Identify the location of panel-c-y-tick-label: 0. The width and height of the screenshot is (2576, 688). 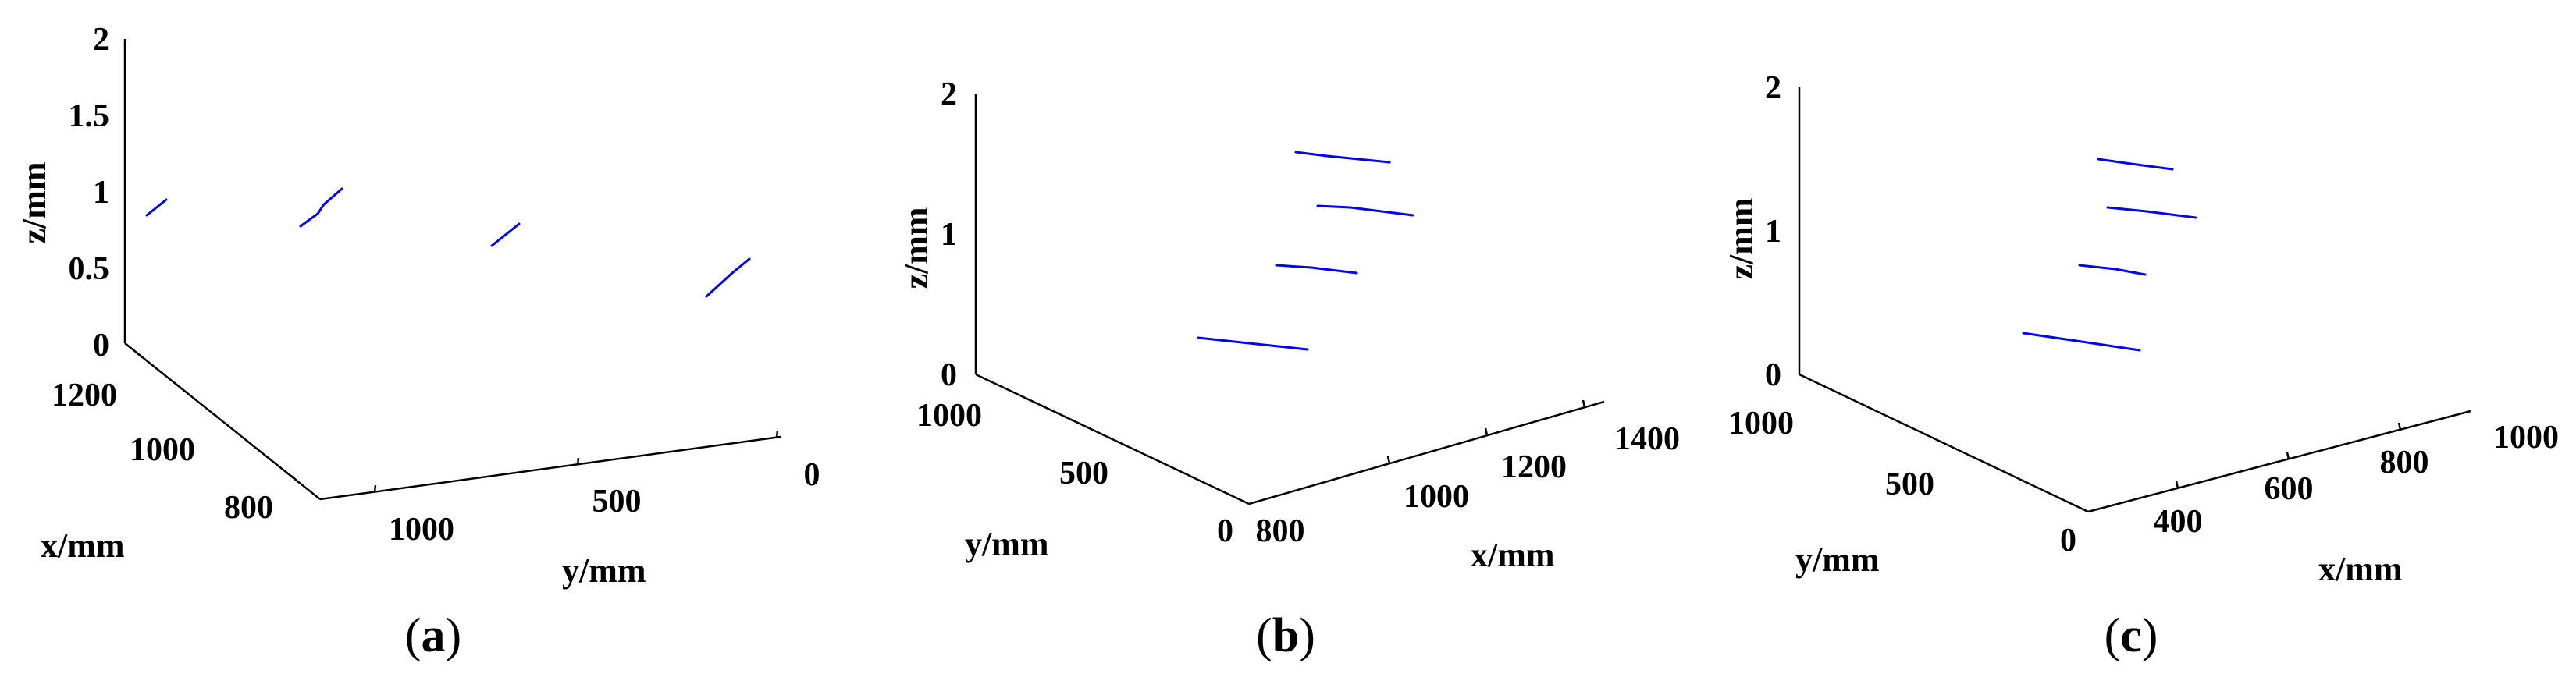
(2068, 541).